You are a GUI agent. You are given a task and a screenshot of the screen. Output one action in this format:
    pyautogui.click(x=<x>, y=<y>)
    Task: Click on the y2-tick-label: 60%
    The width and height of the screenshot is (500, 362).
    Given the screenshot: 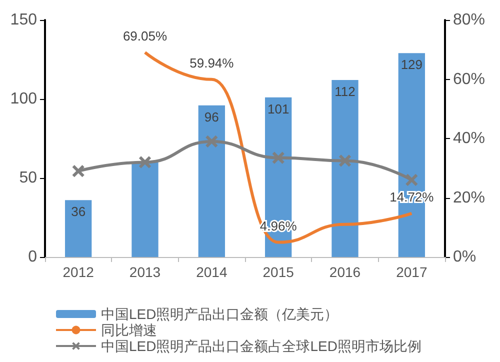 What is the action you would take?
    pyautogui.click(x=469, y=79)
    